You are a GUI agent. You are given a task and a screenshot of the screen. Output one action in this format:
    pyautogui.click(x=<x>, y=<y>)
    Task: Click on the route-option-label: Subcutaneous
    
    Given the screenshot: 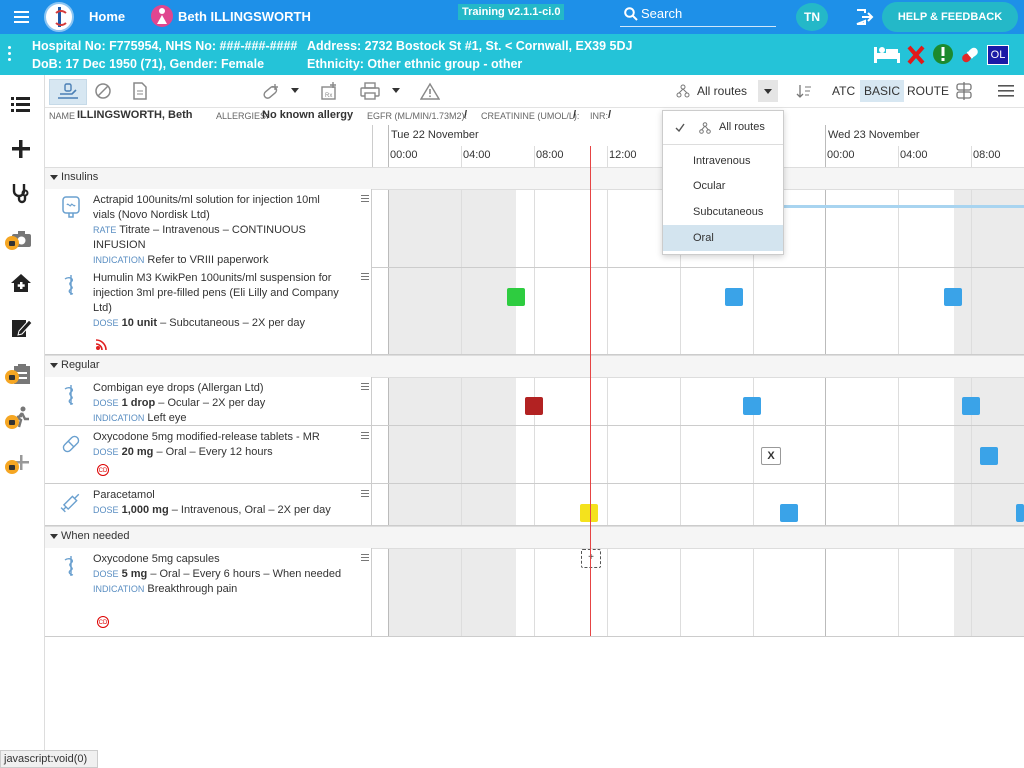 What is the action you would take?
    pyautogui.click(x=728, y=212)
    